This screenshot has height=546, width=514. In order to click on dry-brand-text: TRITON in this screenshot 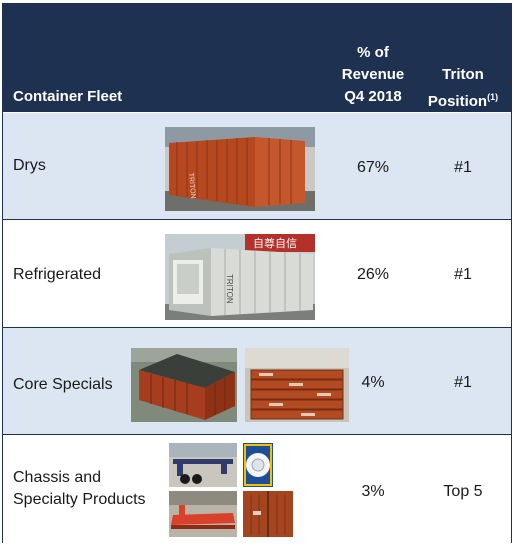, I will do `click(191, 186)`.